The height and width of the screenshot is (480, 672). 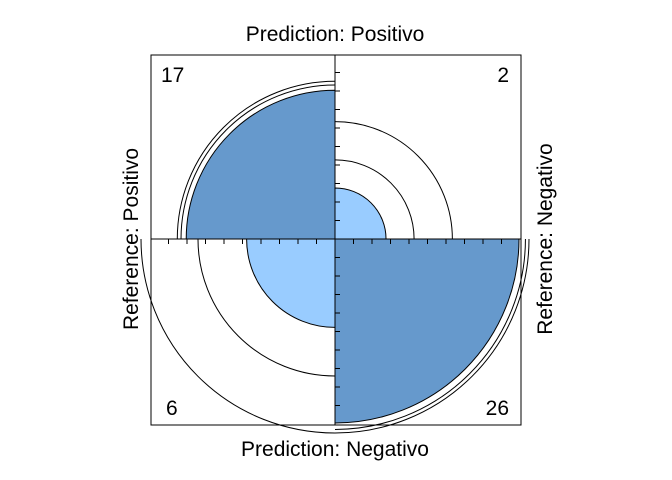 I want to click on count-top-left: 17, so click(x=172, y=75).